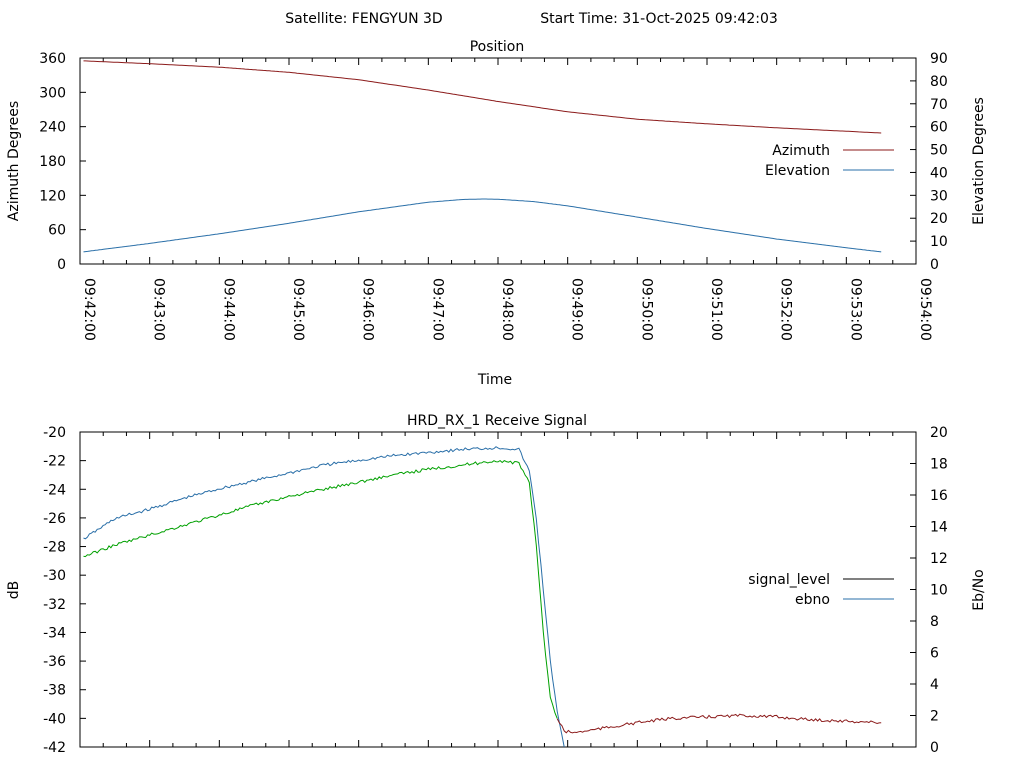 This screenshot has width=1024, height=768. What do you see at coordinates (939, 465) in the screenshot?
I see `signal-y2-tick-label: 18` at bounding box center [939, 465].